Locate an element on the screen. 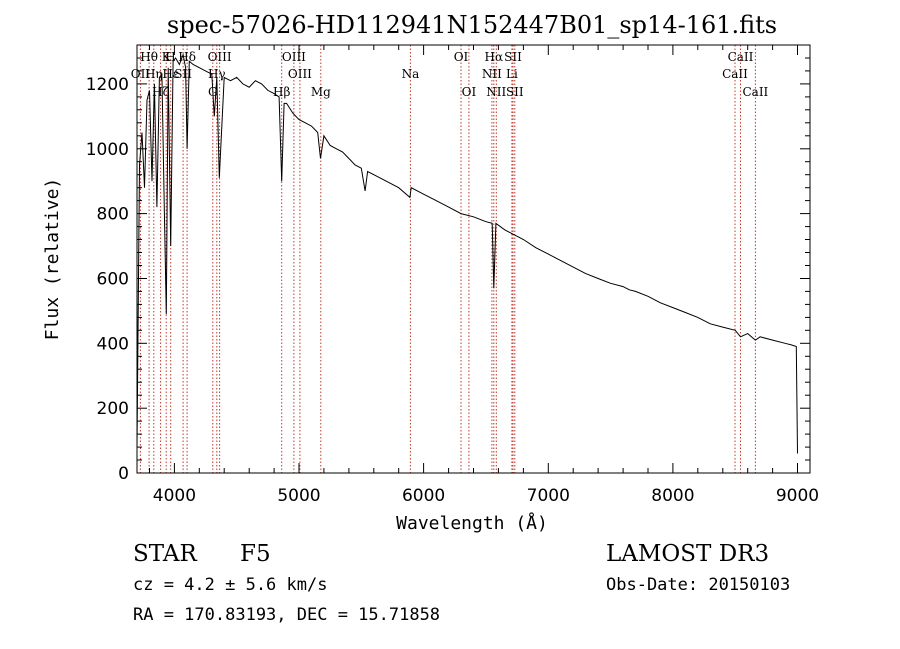  y-tick-label-3: 600 is located at coordinates (113, 280).